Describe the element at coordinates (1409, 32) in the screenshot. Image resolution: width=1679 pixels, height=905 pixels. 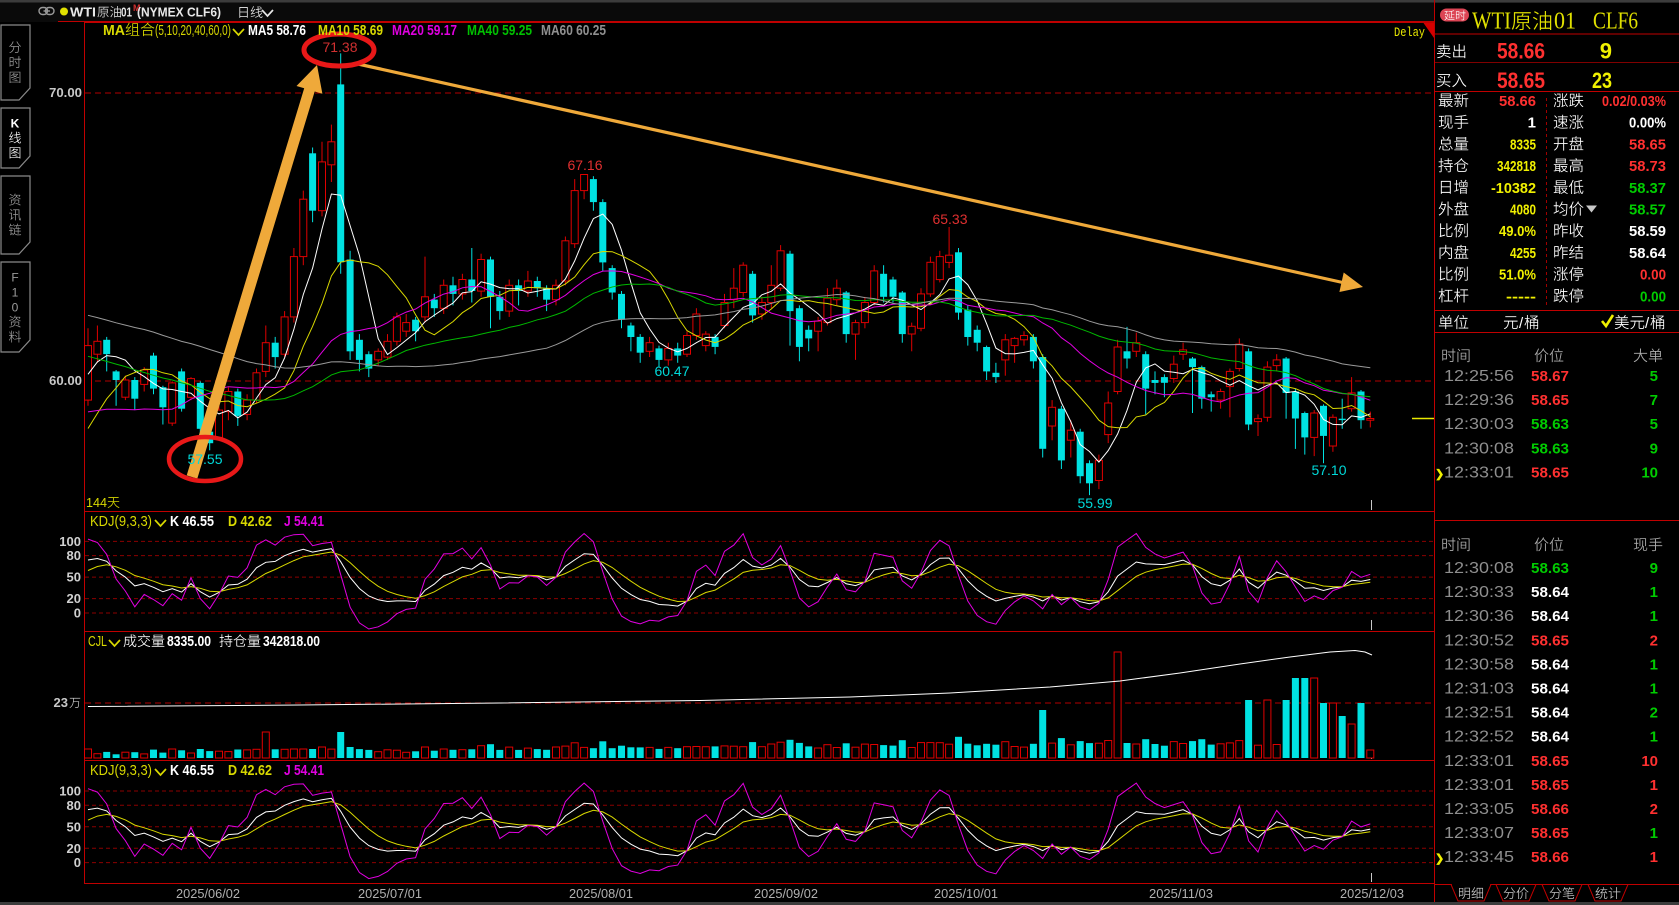
I see `svg-text: Delay` at that location.